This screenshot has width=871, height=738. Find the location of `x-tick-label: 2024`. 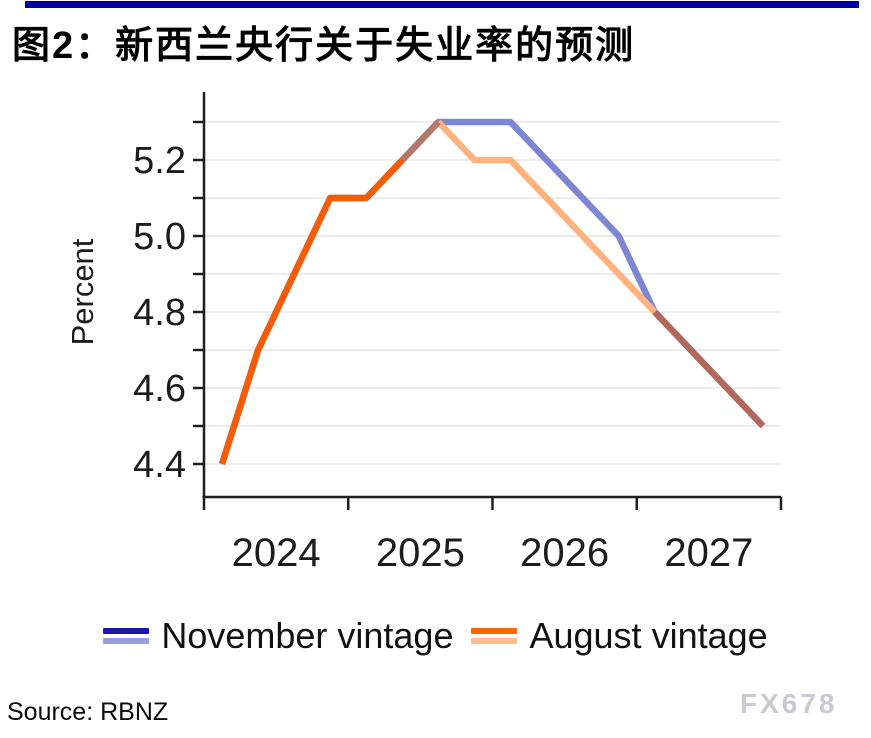

x-tick-label: 2024 is located at coordinates (276, 553).